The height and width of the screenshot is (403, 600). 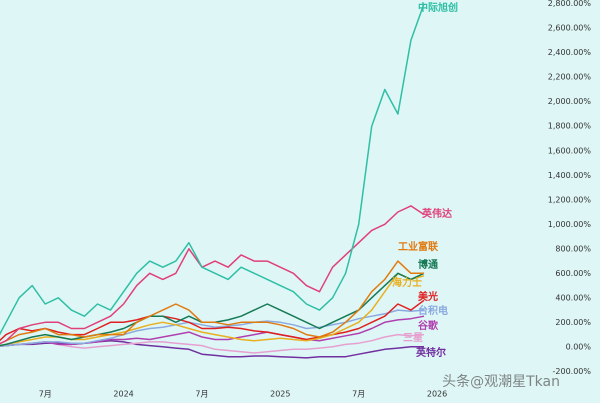 What do you see at coordinates (573, 297) in the screenshot?
I see `y-tick-label: 400.00%` at bounding box center [573, 297].